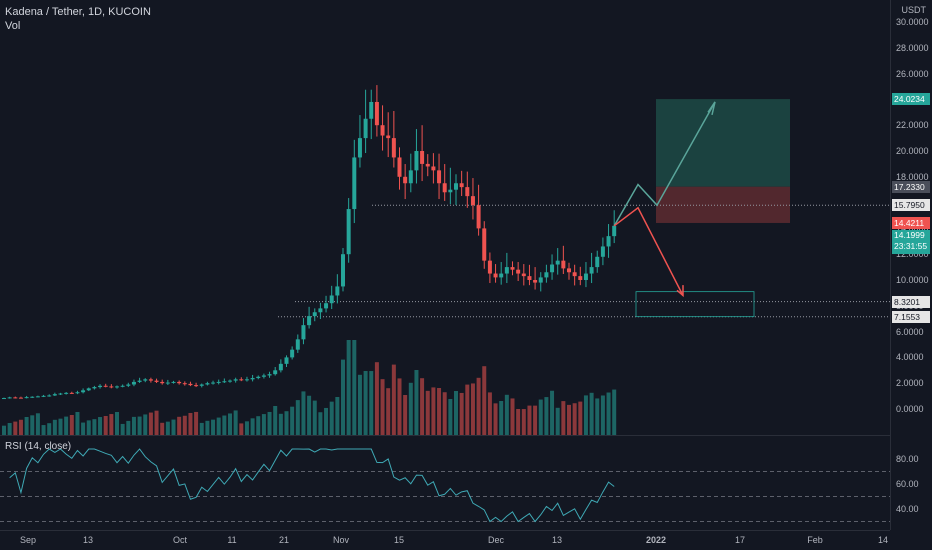 Image resolution: width=932 pixels, height=550 pixels. Describe the element at coordinates (911, 205) in the screenshot. I see `price-label: 15.7950` at that location.